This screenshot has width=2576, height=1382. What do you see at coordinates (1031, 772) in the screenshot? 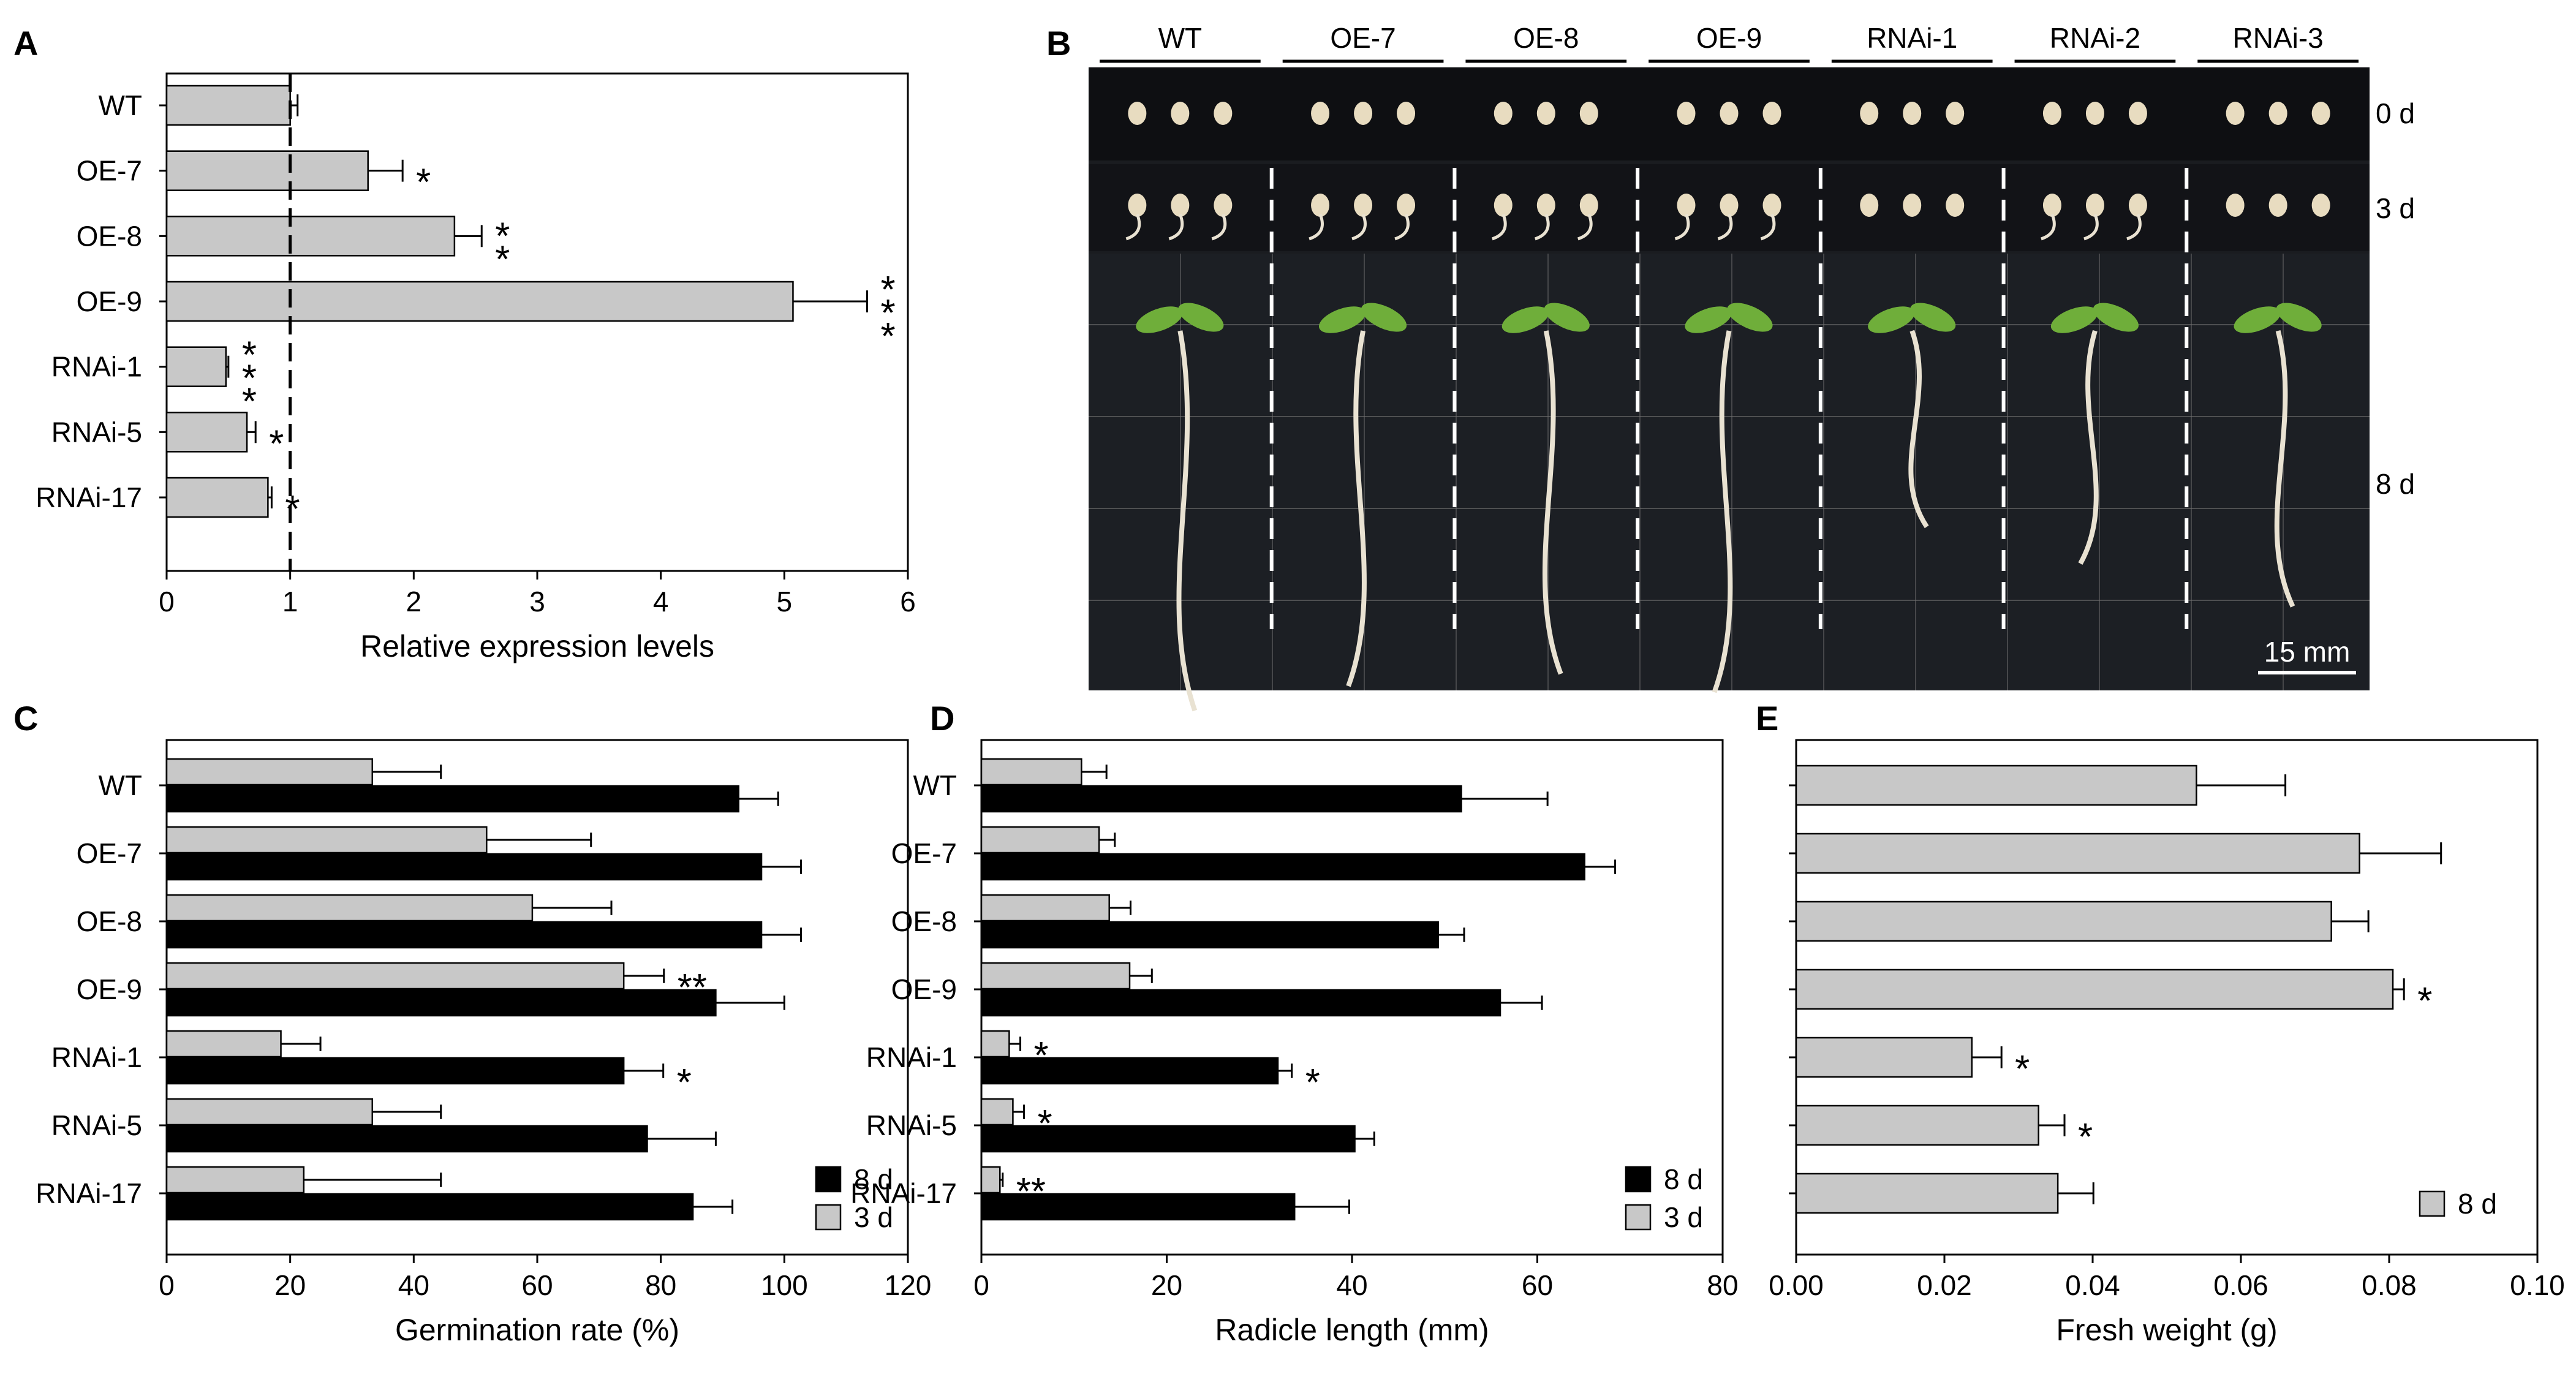
I see `bar-3-d-wt` at bounding box center [1031, 772].